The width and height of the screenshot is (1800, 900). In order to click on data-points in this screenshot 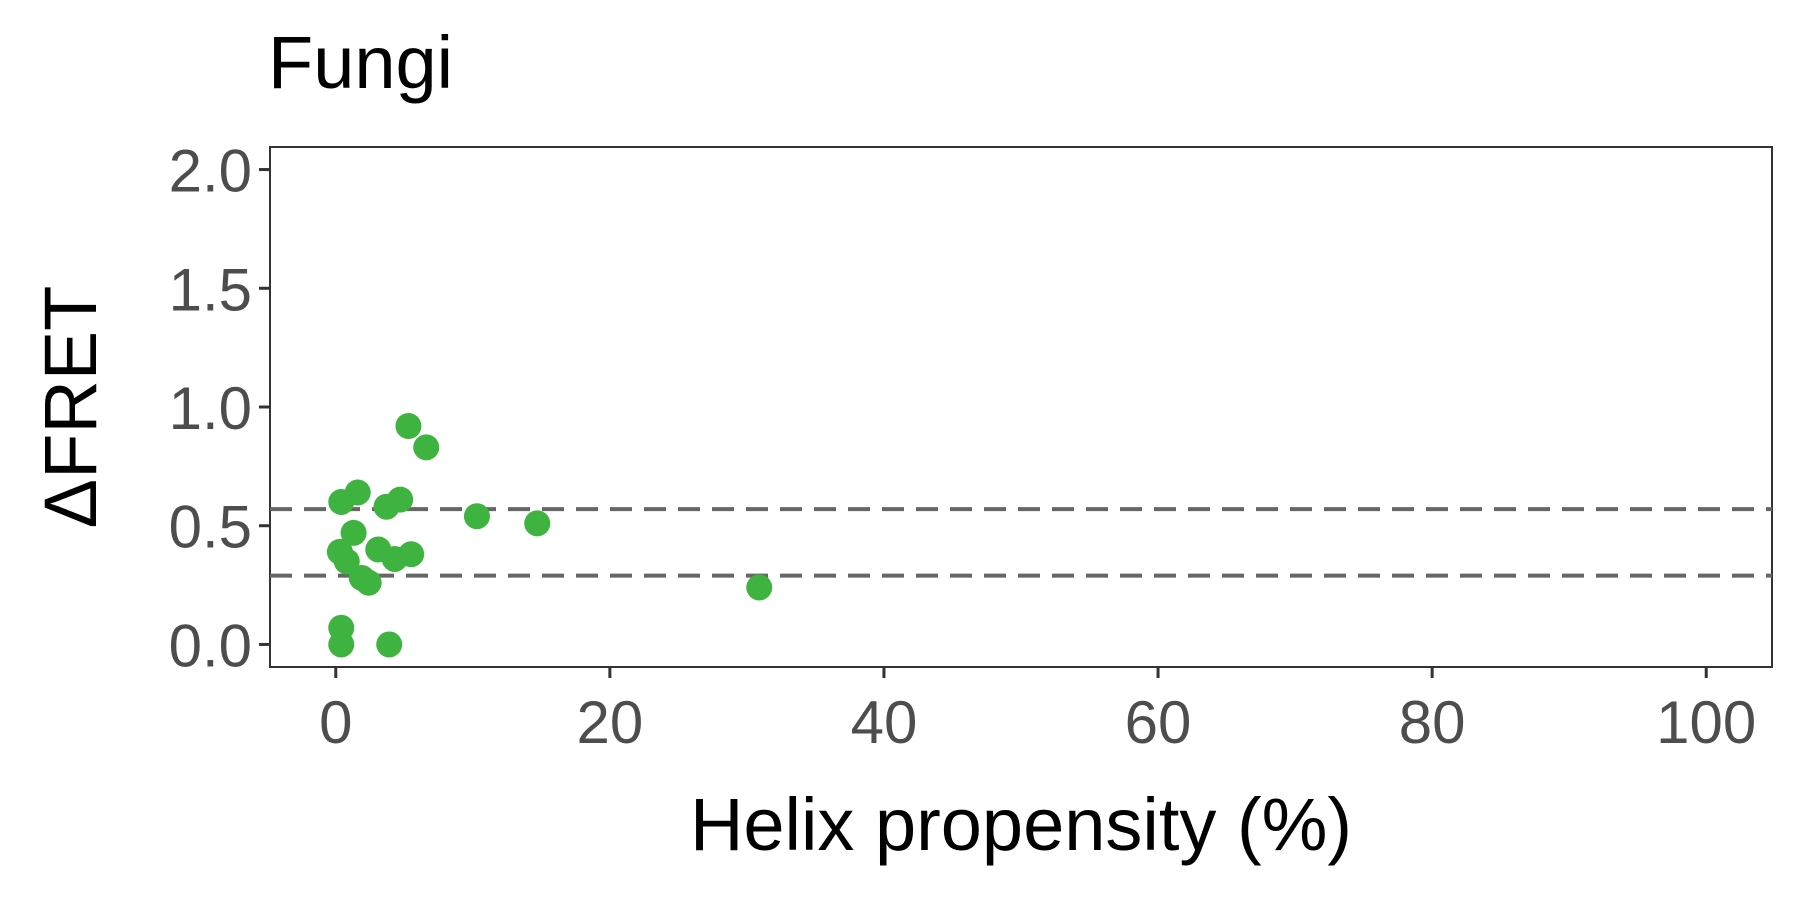, I will do `click(549, 535)`.